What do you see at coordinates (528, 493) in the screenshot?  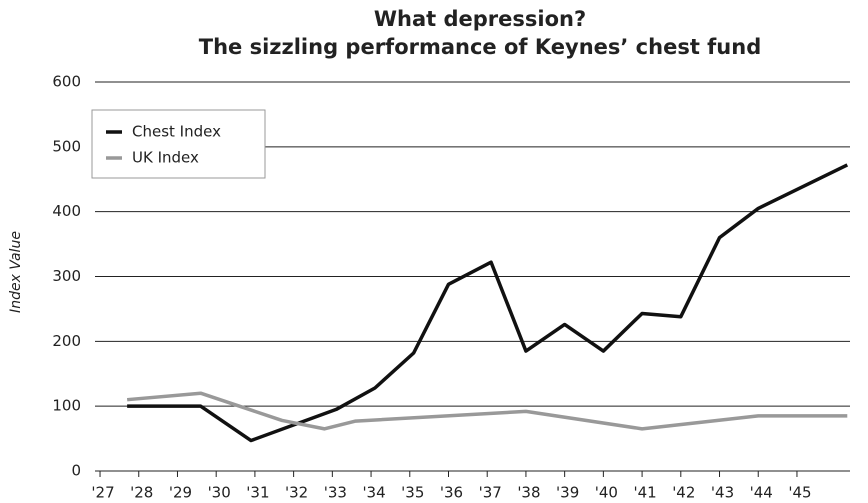 I see `x-tick-label: '38` at bounding box center [528, 493].